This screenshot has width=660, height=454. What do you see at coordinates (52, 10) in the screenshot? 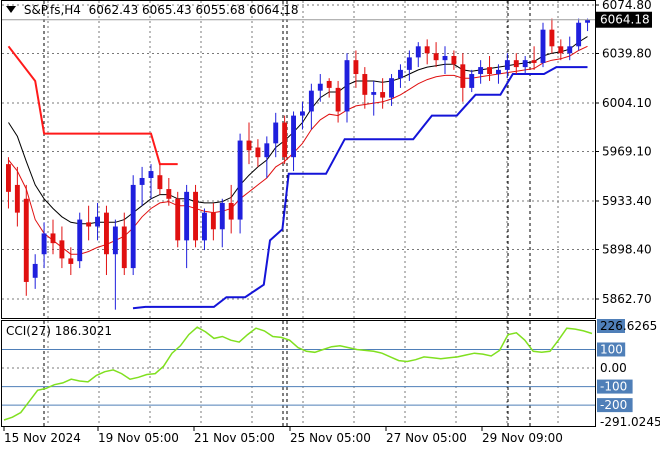
I see `symbol-label: S&P.fs,H4` at bounding box center [52, 10].